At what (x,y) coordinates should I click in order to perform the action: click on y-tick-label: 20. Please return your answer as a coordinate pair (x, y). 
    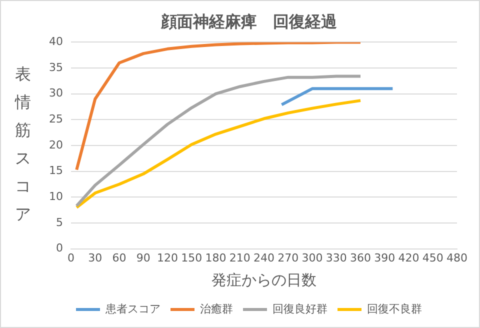
    Looking at the image, I should click on (55, 145).